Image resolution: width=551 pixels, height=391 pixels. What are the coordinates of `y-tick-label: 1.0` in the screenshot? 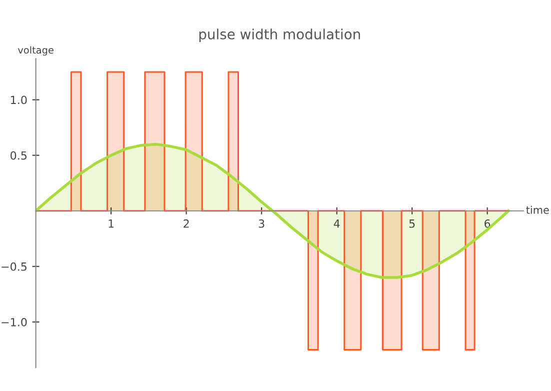 It's located at (19, 100).